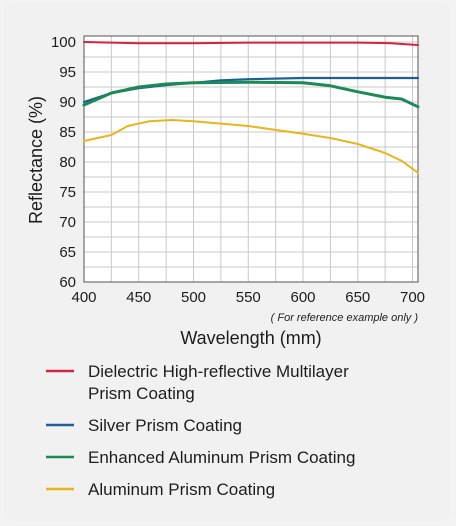 The height and width of the screenshot is (526, 456). What do you see at coordinates (67, 222) in the screenshot?
I see `y-tick-label: 70` at bounding box center [67, 222].